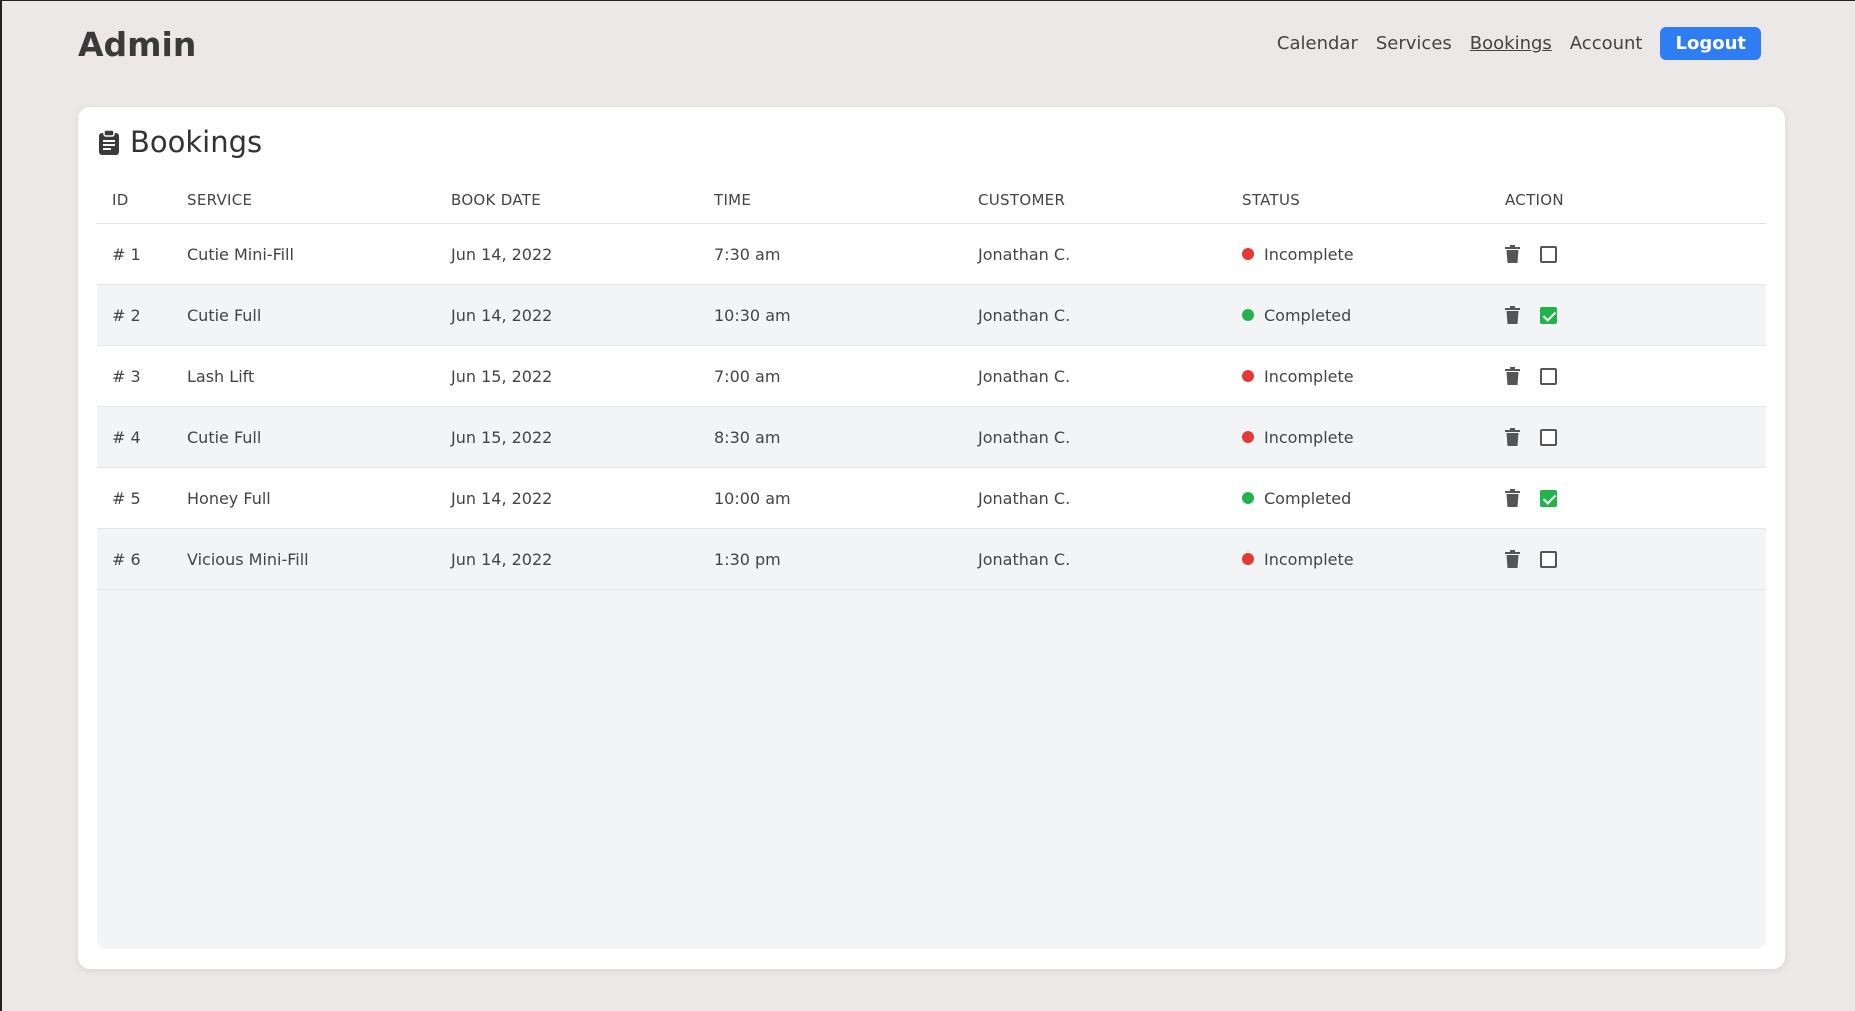  Describe the element at coordinates (120, 200) in the screenshot. I see `col-id: ID` at that location.